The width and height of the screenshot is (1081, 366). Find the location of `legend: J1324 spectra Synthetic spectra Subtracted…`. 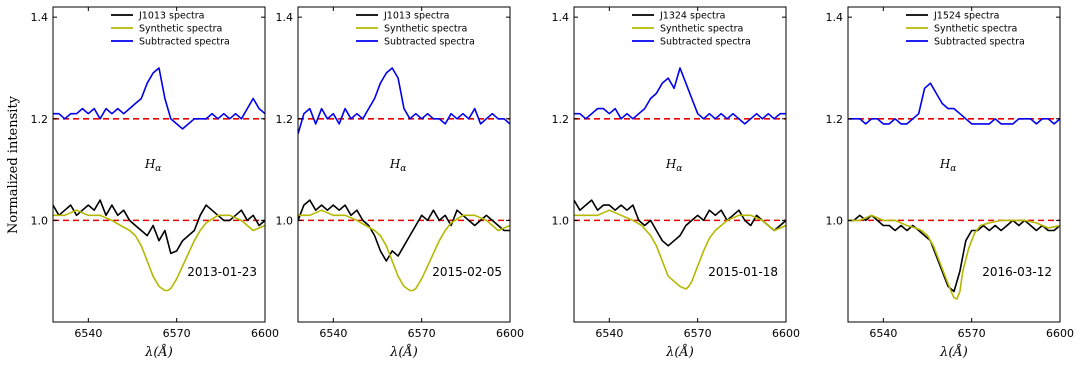

legend: J1324 spectra Synthetic spectra Subtracted… is located at coordinates (691, 29).